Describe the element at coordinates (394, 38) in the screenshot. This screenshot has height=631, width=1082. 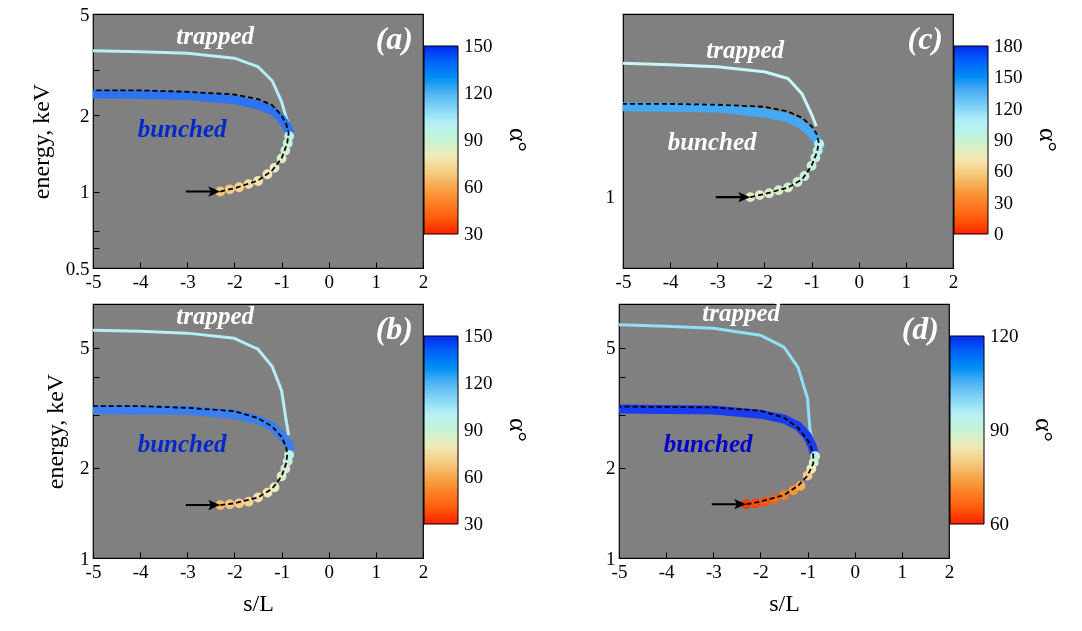
I see `annotation: (a)` at that location.